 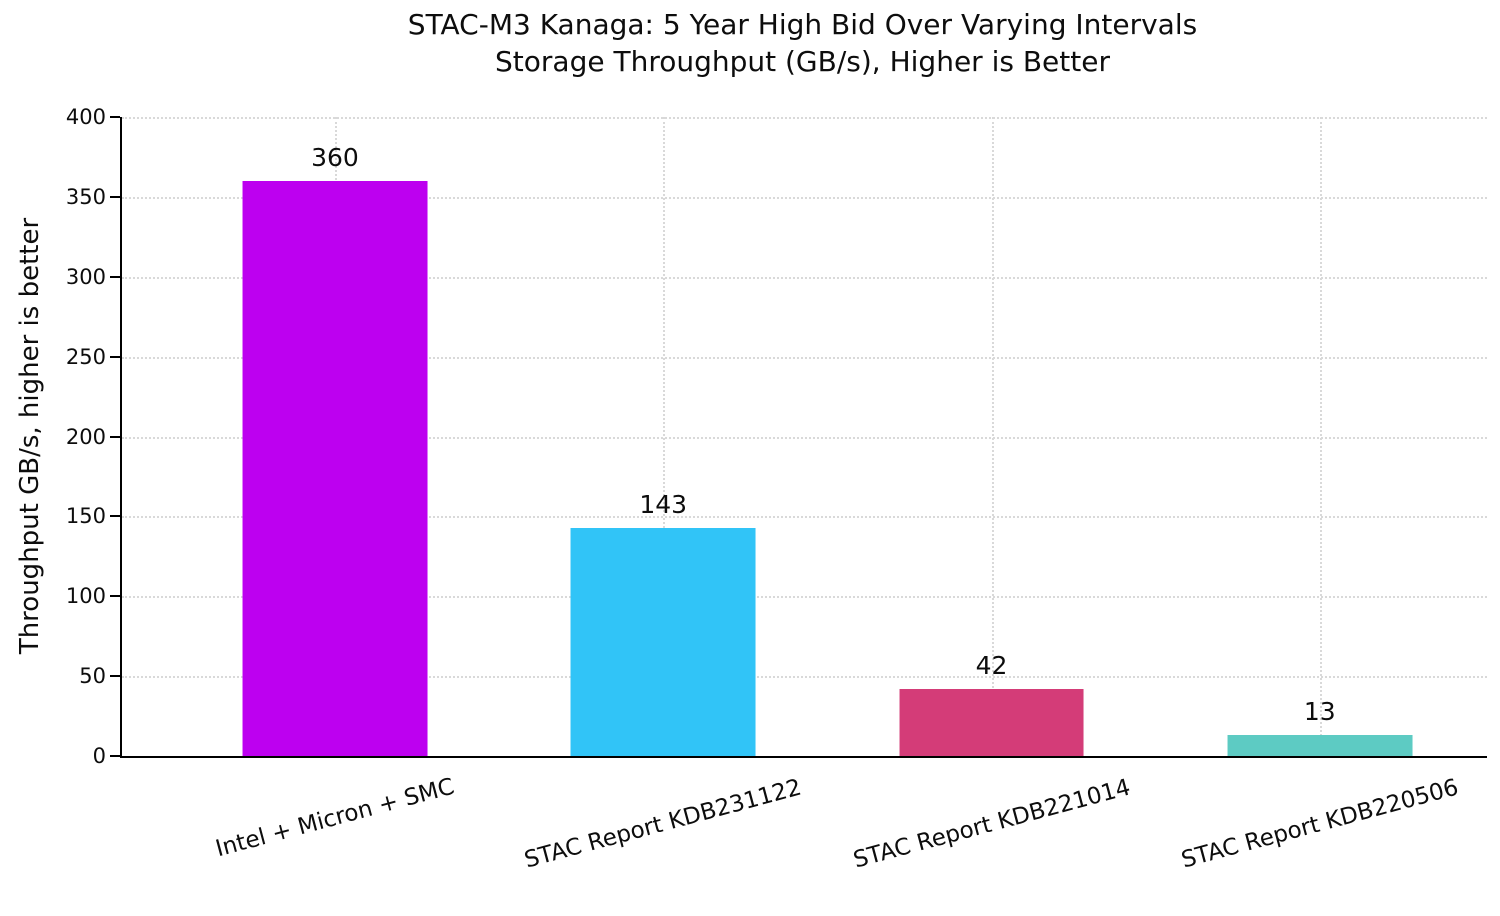 What do you see at coordinates (85, 276) in the screenshot?
I see `y-tick-label: 300` at bounding box center [85, 276].